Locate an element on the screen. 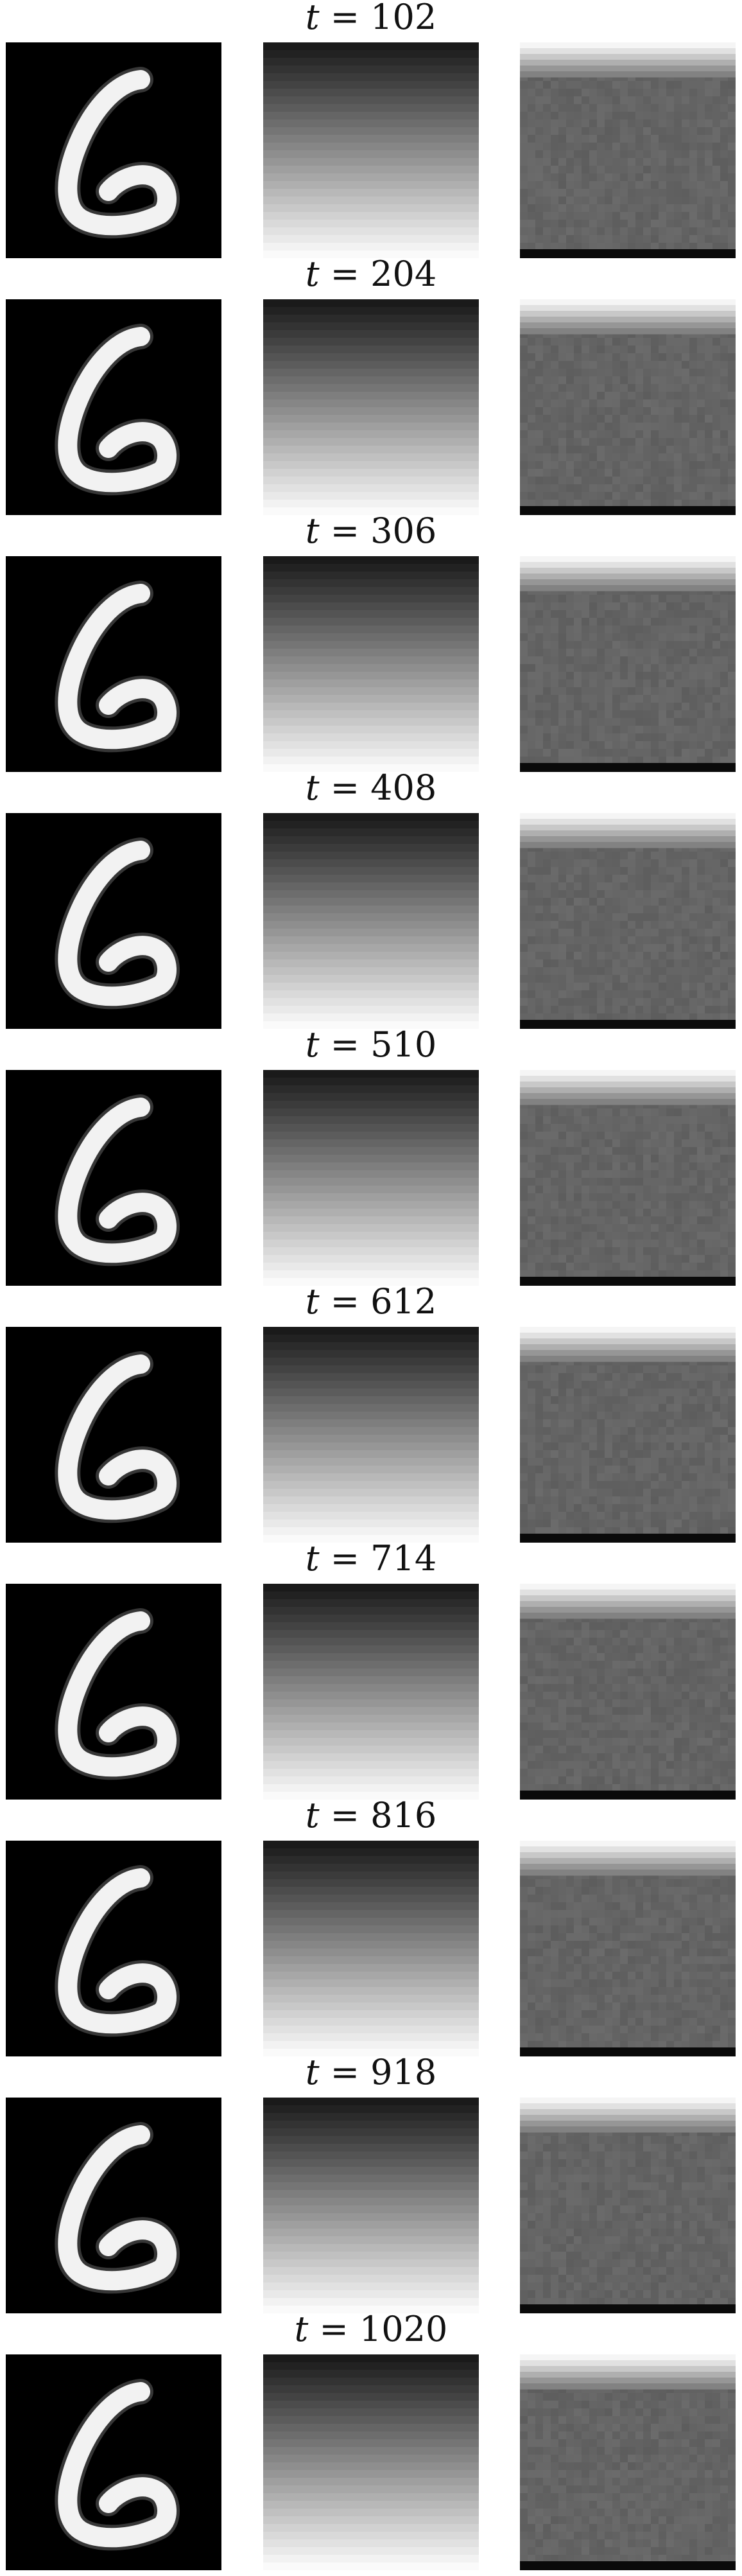 This screenshot has height=2576, width=742. time-value: 306 is located at coordinates (403, 531).